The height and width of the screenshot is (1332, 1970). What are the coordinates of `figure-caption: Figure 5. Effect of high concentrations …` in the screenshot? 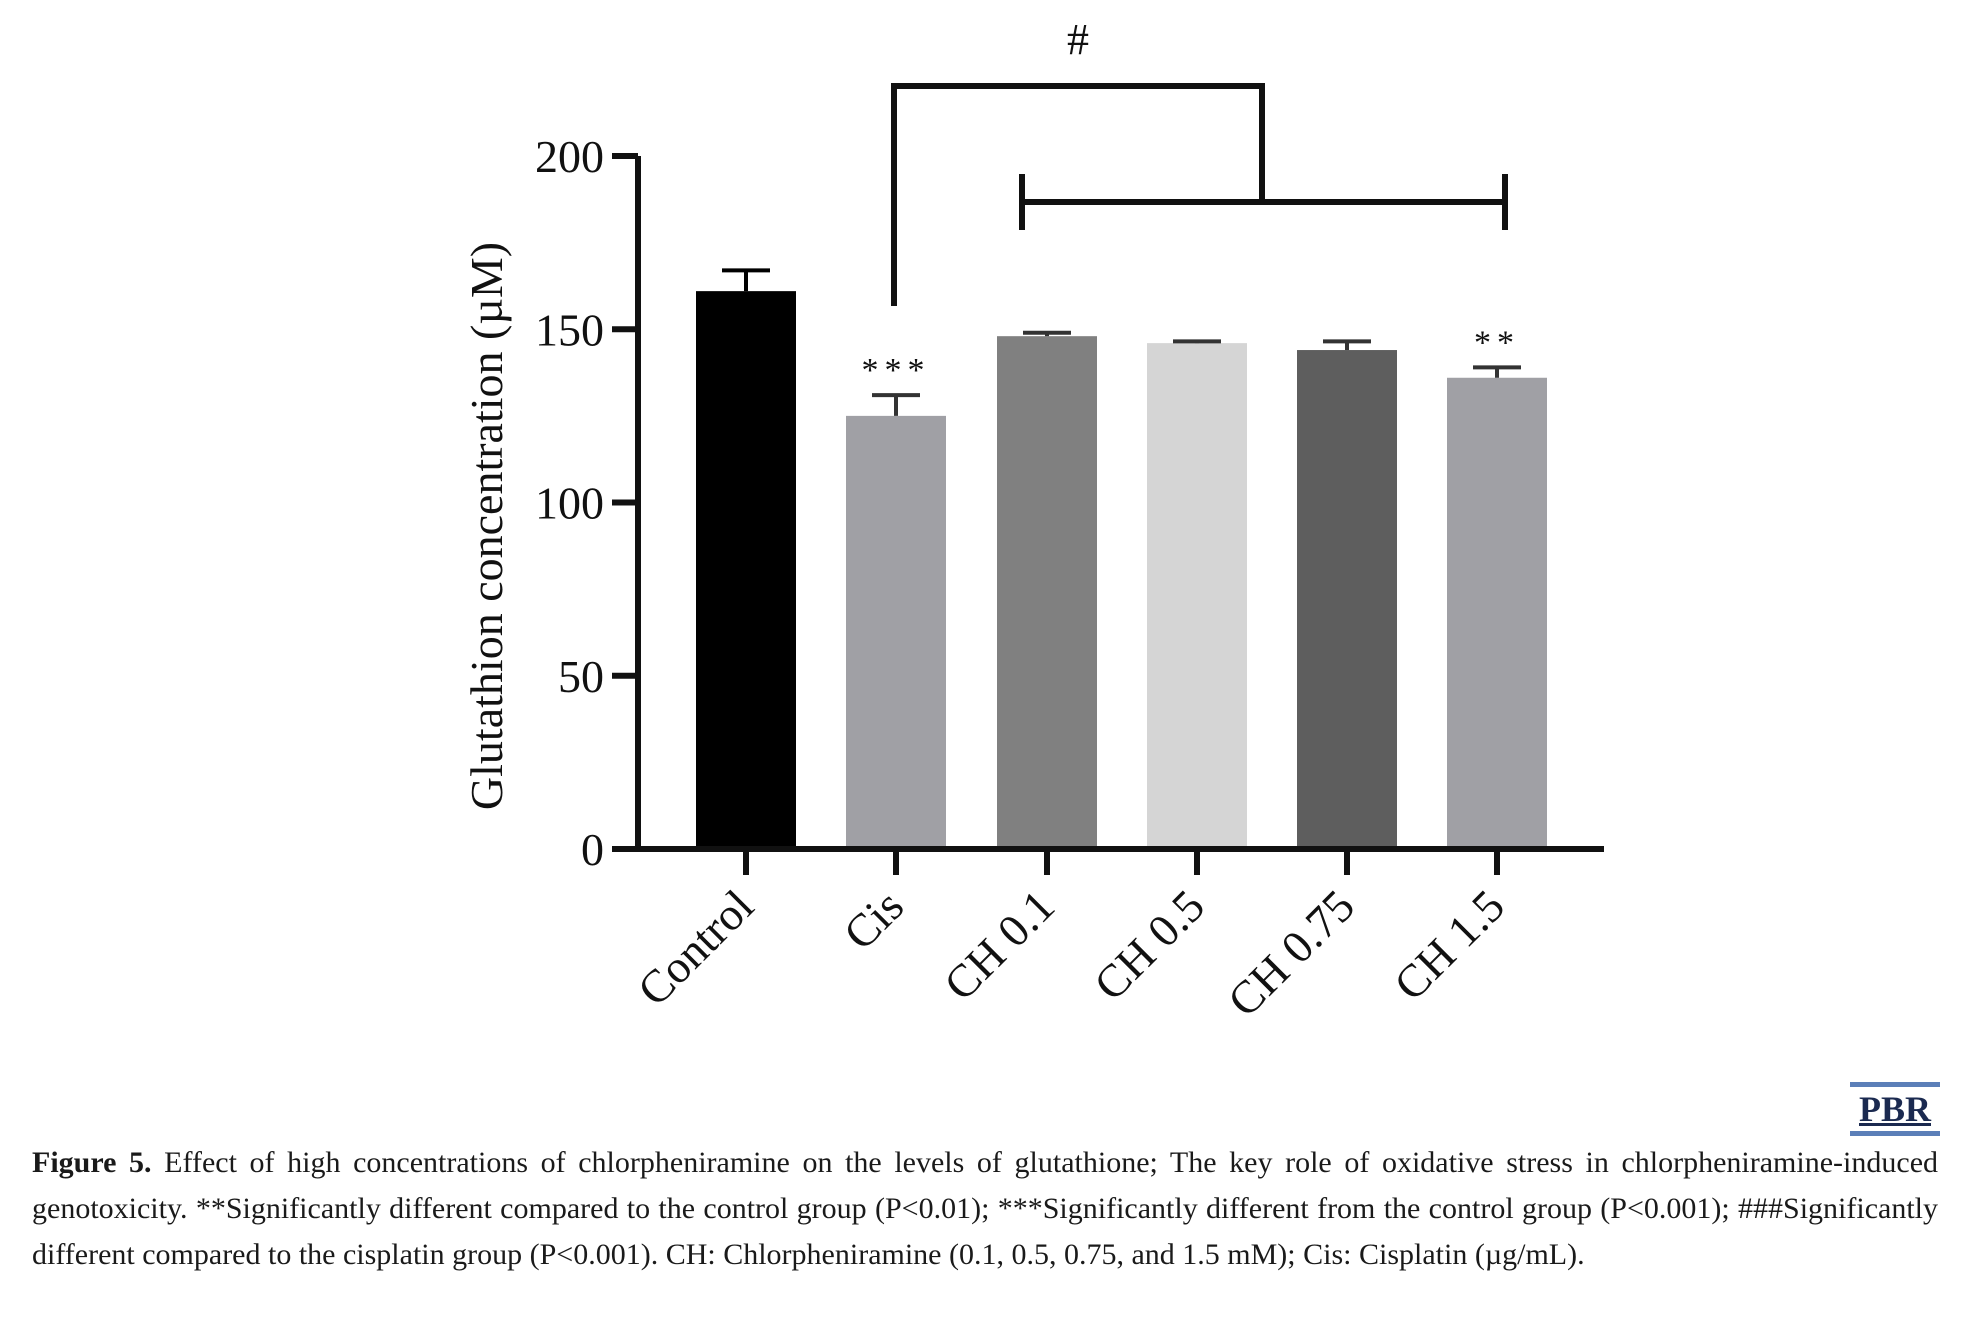 It's located at (985, 1209).